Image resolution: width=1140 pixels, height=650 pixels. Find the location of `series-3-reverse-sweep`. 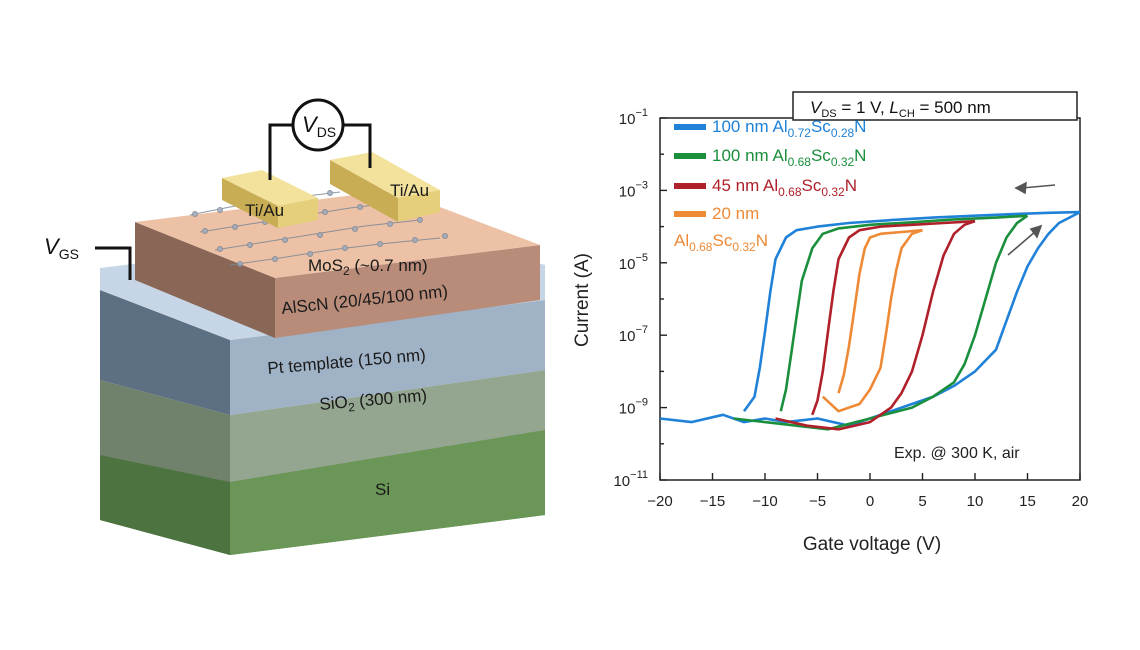

series-3-reverse-sweep is located at coordinates (893, 317).